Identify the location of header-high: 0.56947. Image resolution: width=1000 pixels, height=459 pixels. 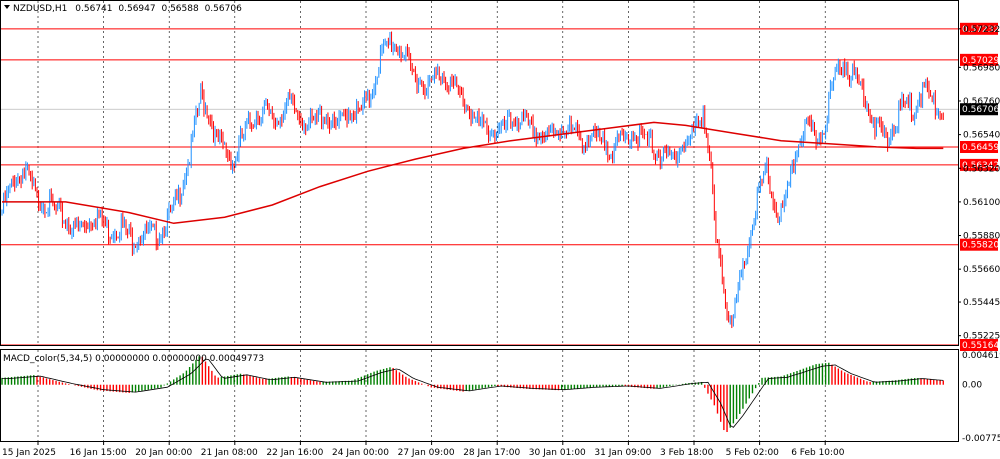
(136, 9).